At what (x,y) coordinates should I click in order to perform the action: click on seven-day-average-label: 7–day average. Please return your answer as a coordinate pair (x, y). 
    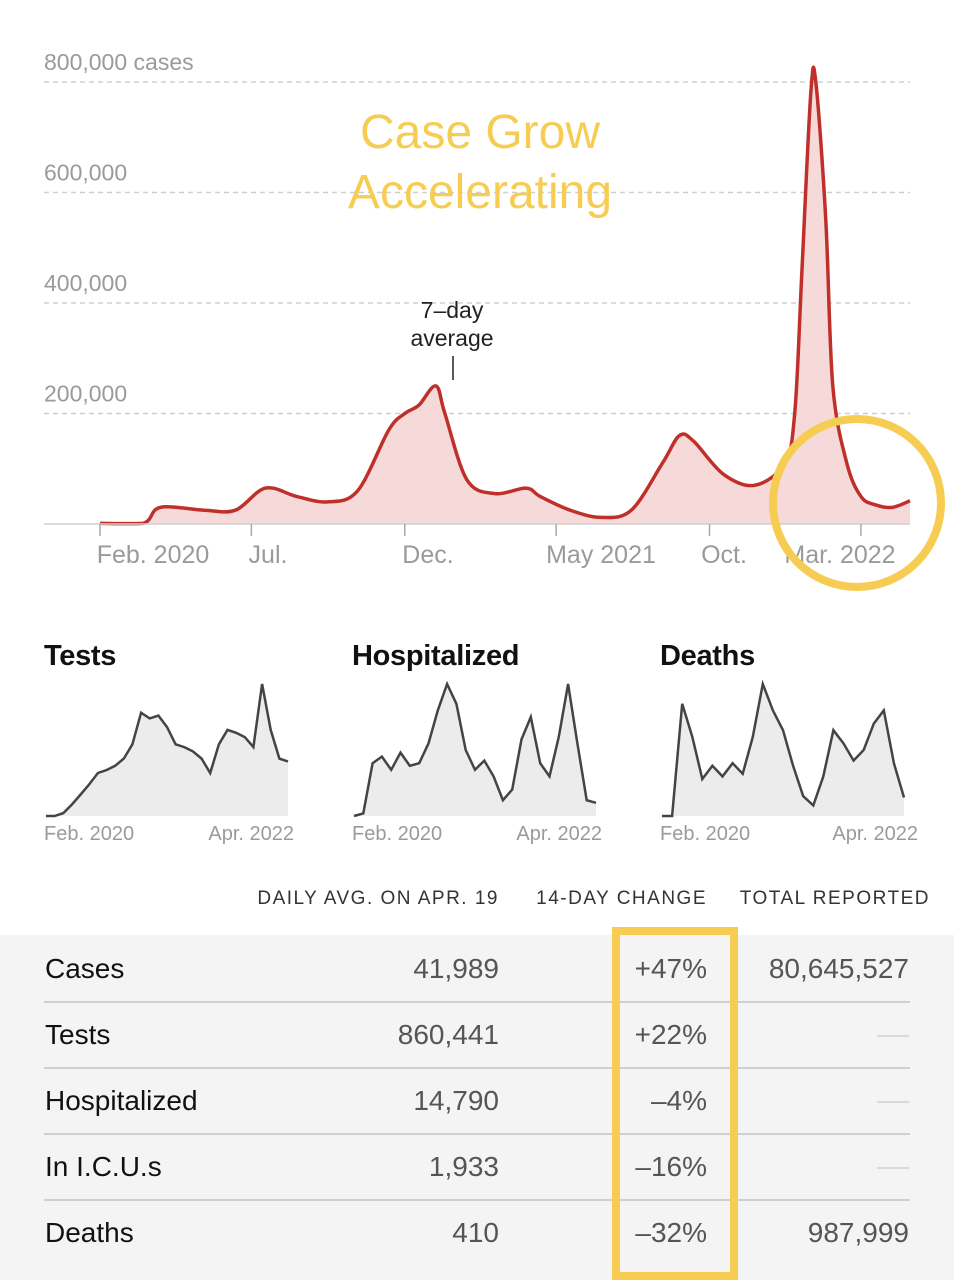
    Looking at the image, I should click on (452, 338).